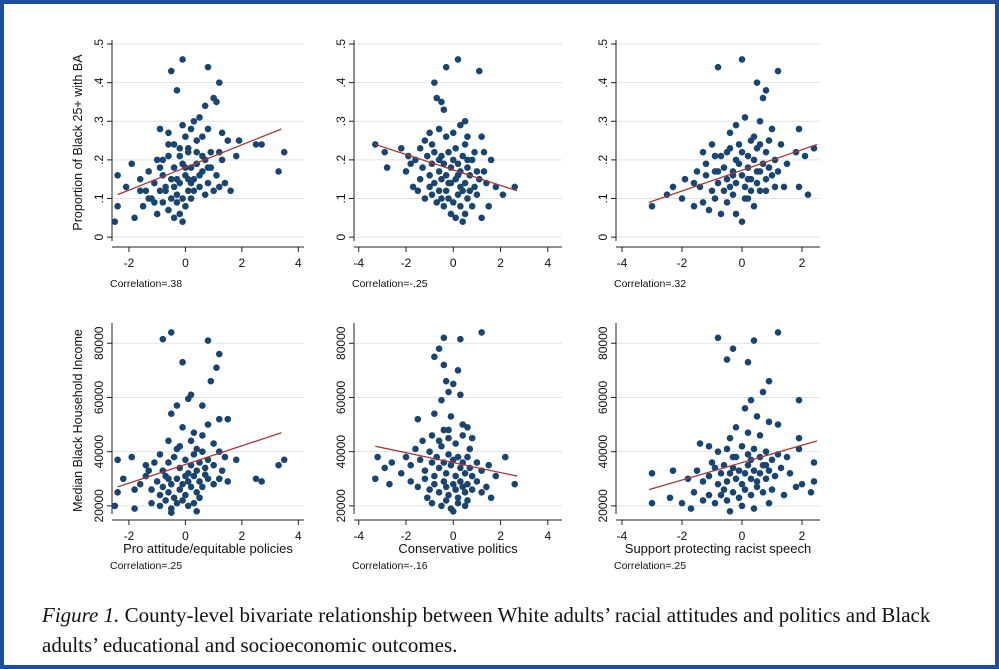 This screenshot has width=999, height=669. What do you see at coordinates (603, 44) in the screenshot?
I see `y-tick-label: .5` at bounding box center [603, 44].